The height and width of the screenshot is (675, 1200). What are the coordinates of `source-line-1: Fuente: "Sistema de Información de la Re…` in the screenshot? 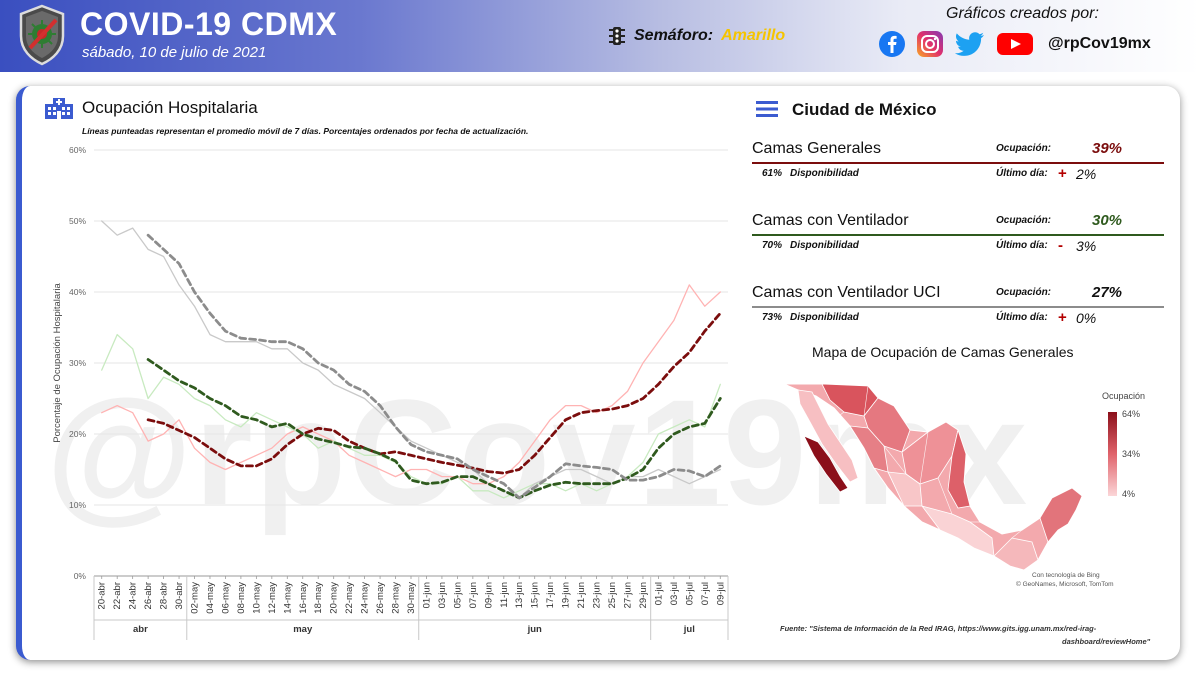 It's located at (938, 628).